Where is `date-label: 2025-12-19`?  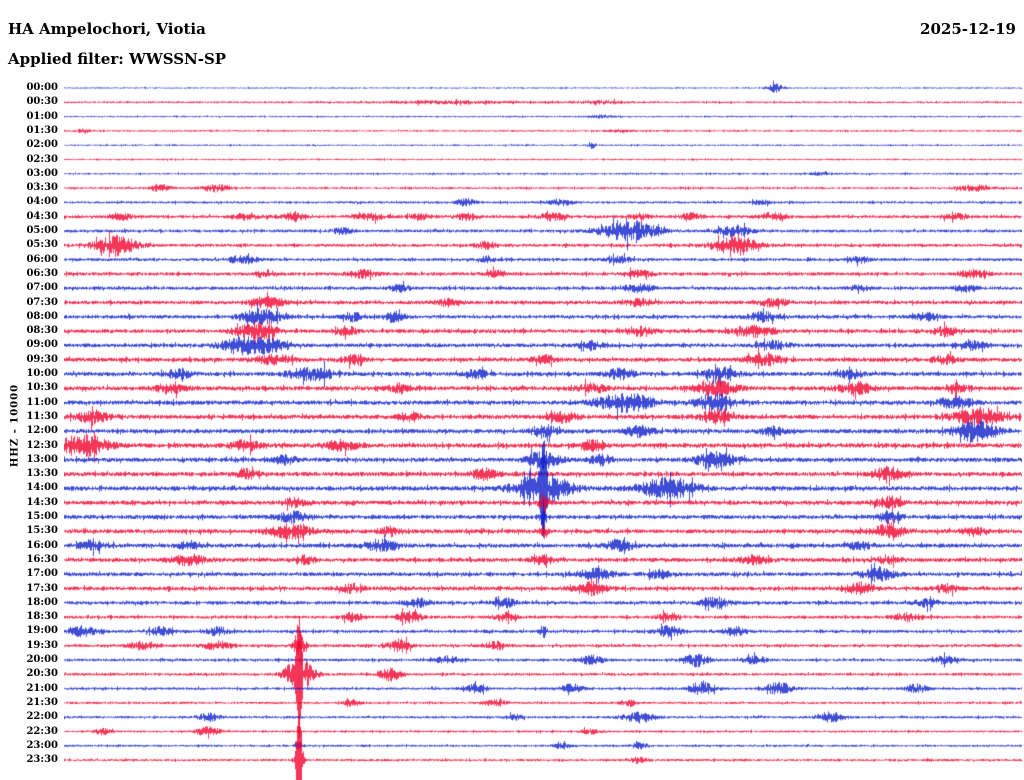 date-label: 2025-12-19 is located at coordinates (968, 29).